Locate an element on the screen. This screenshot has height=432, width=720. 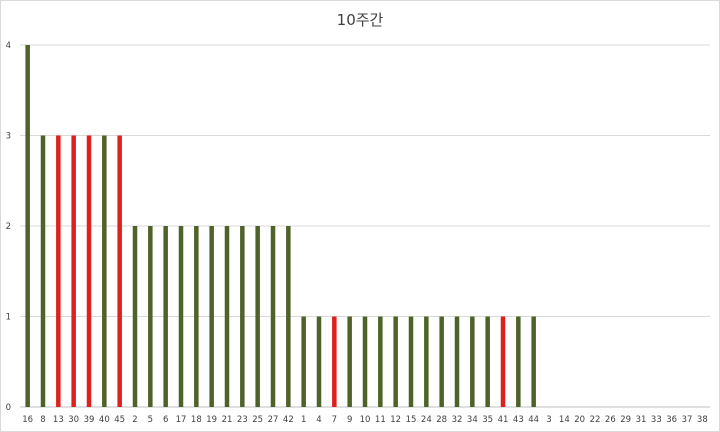
x-tick-label: 40 is located at coordinates (104, 420).